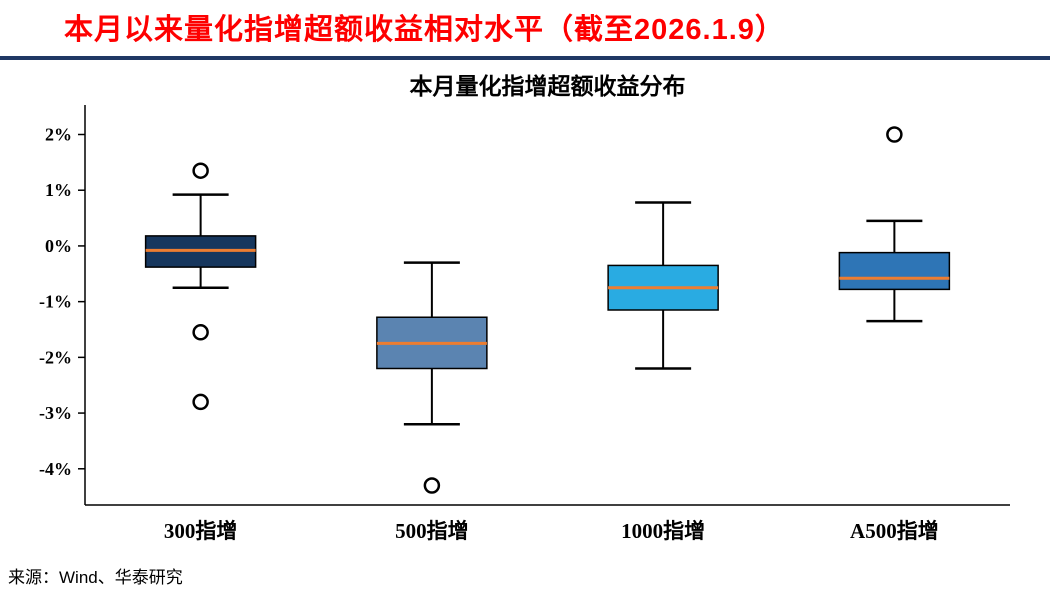  What do you see at coordinates (55, 302) in the screenshot?
I see `y-tick-label: -1%` at bounding box center [55, 302].